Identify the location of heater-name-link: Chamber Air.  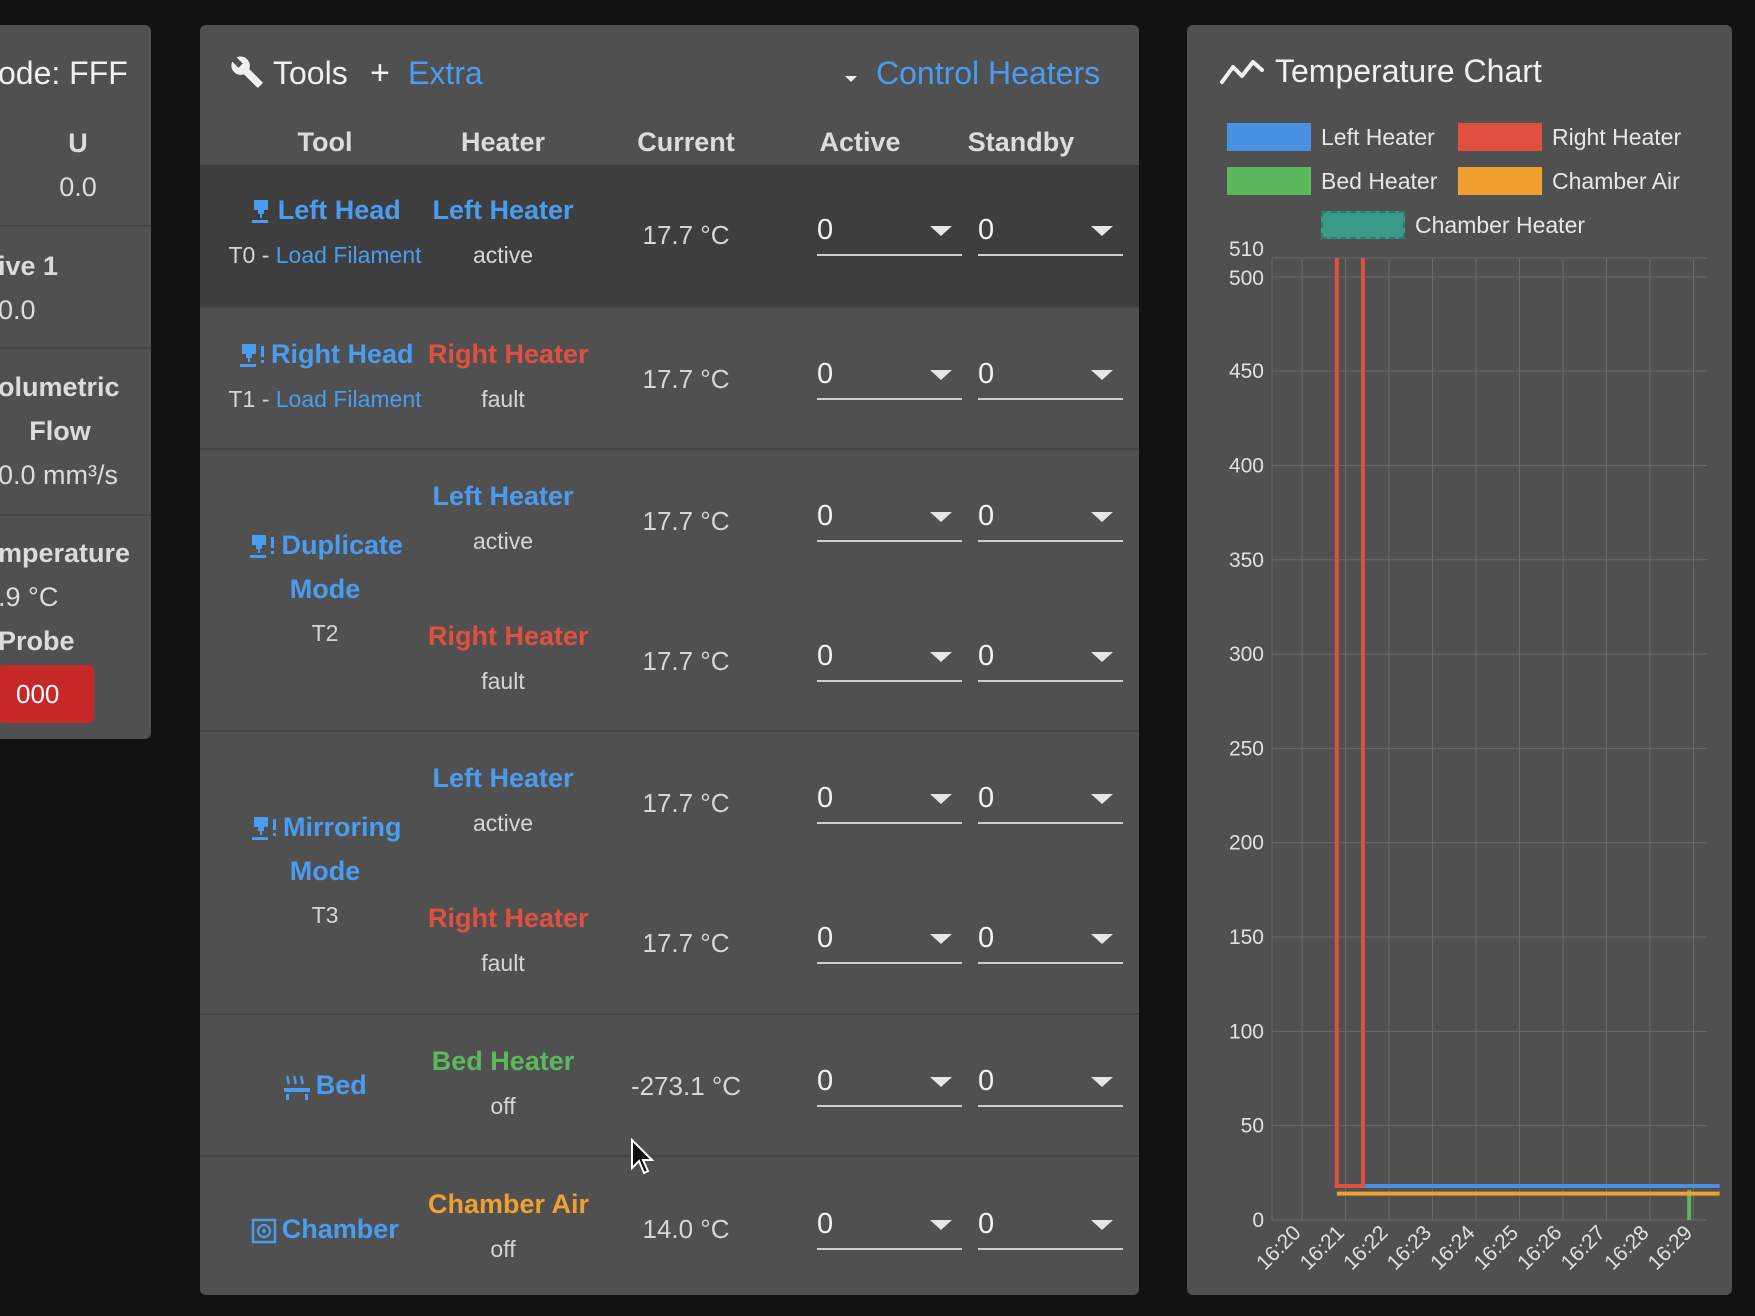
(509, 1204).